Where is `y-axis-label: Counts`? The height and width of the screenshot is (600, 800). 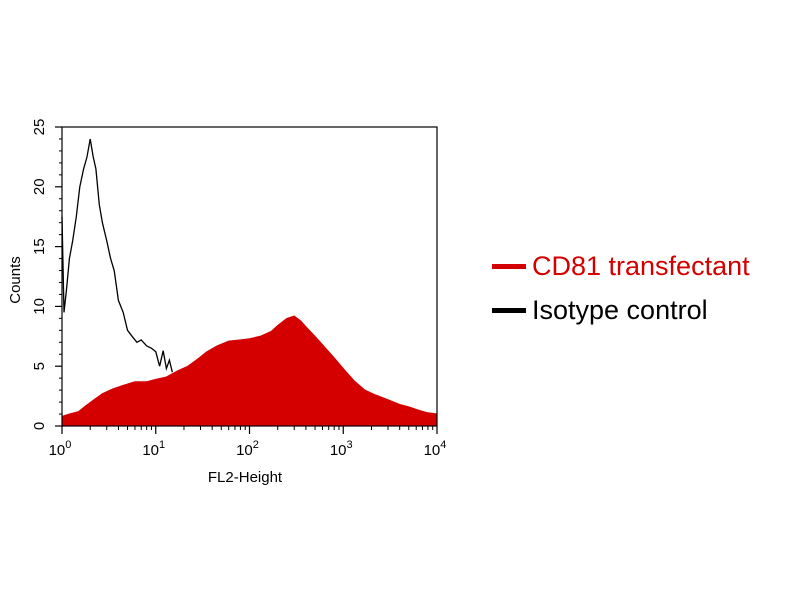 y-axis-label: Counts is located at coordinates (15, 280).